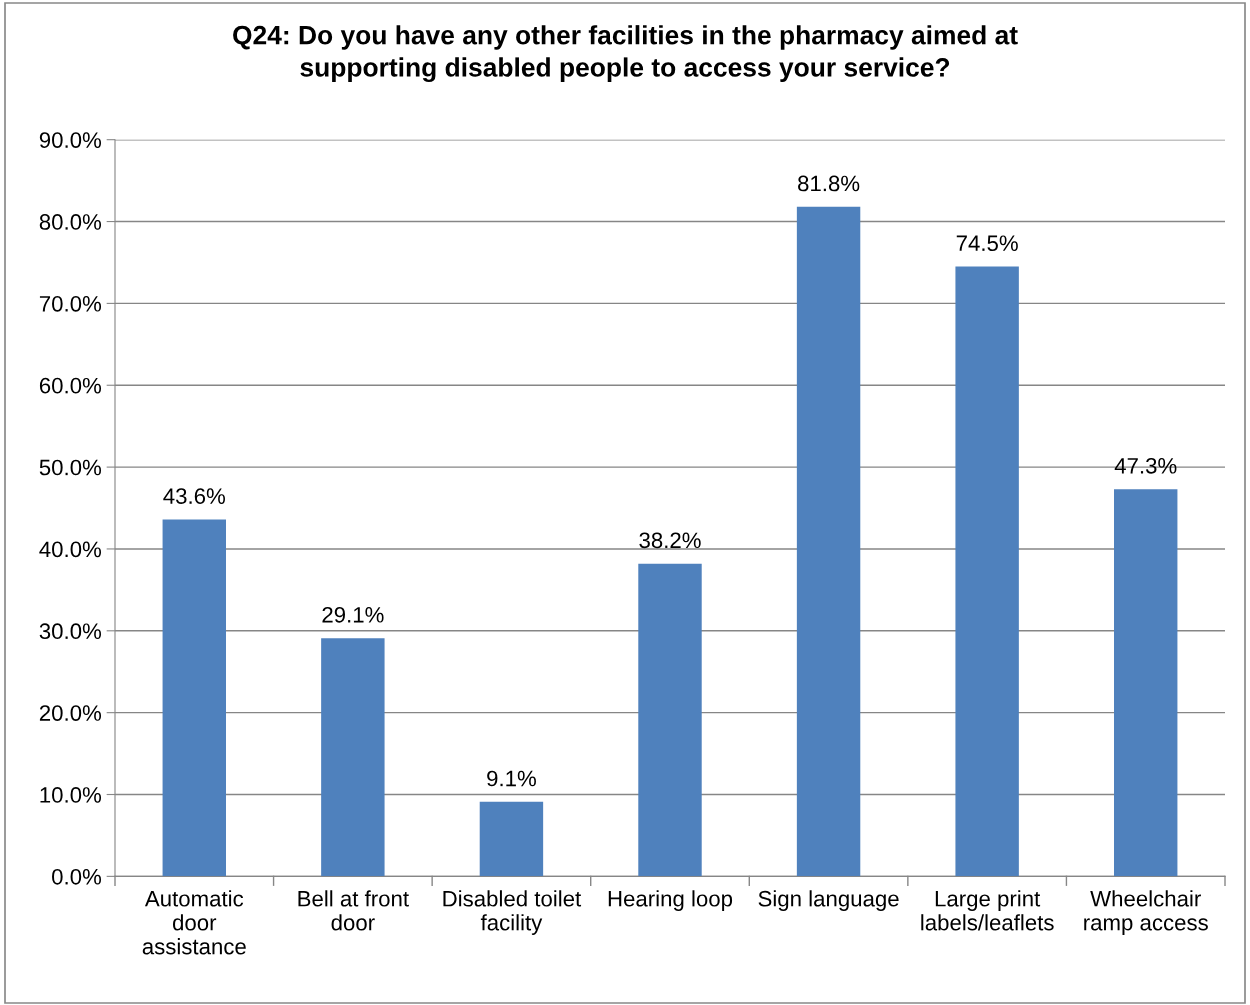 Image resolution: width=1250 pixels, height=1005 pixels. I want to click on data-label: 38.2%, so click(670, 540).